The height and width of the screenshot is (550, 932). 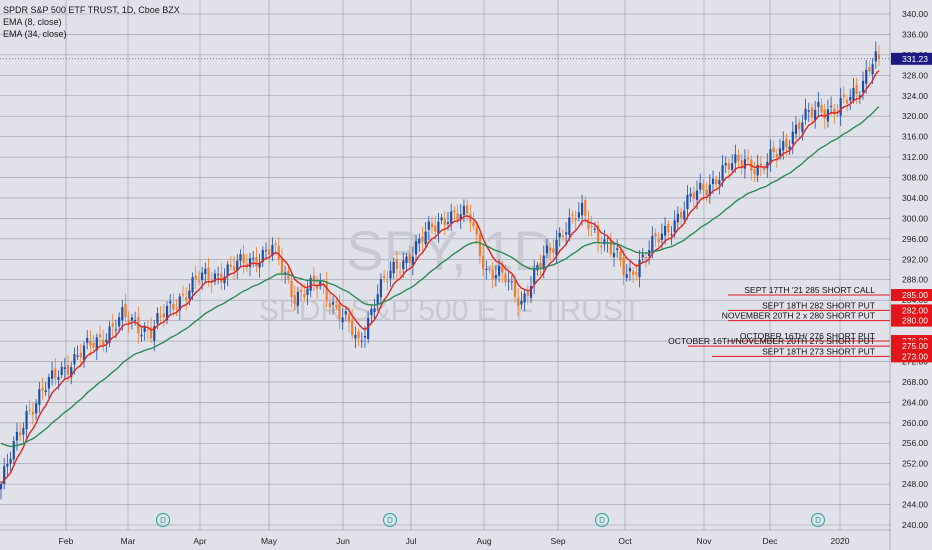 What do you see at coordinates (915, 464) in the screenshot?
I see `price-tick-label: 252.00` at bounding box center [915, 464].